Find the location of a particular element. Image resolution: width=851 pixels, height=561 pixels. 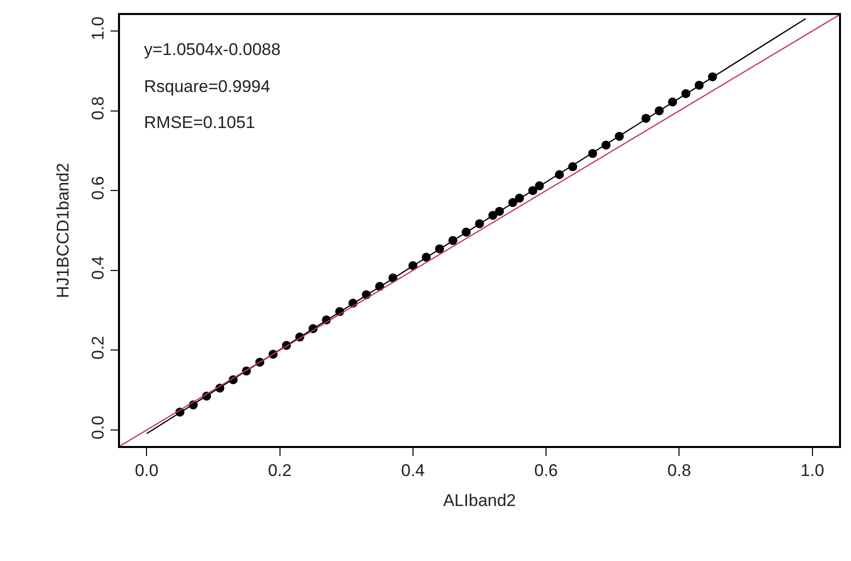

y-tick-label: 0.2 is located at coordinates (98, 348).